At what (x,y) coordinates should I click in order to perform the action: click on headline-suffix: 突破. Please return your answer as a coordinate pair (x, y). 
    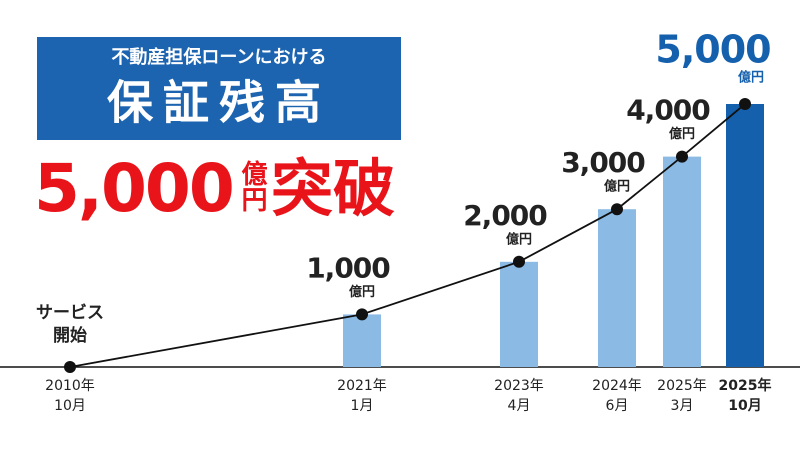
    Looking at the image, I should click on (333, 188).